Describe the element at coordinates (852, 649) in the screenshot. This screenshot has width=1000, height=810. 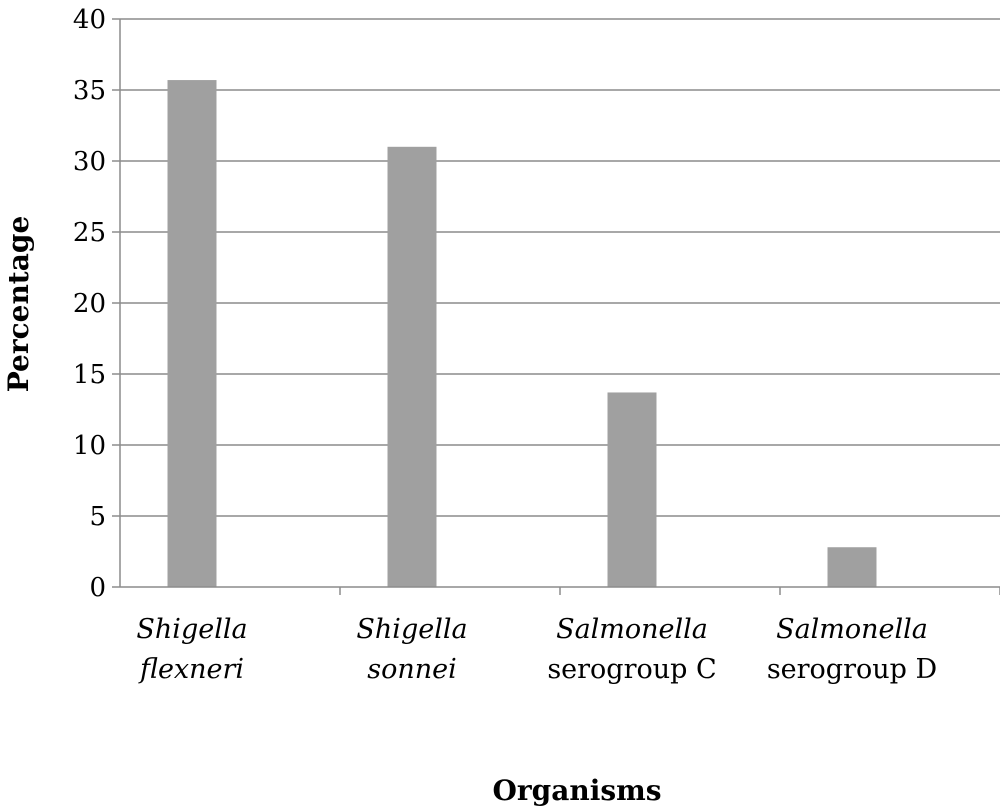
I see `x-category-label: Salmonella serogroup D` at that location.